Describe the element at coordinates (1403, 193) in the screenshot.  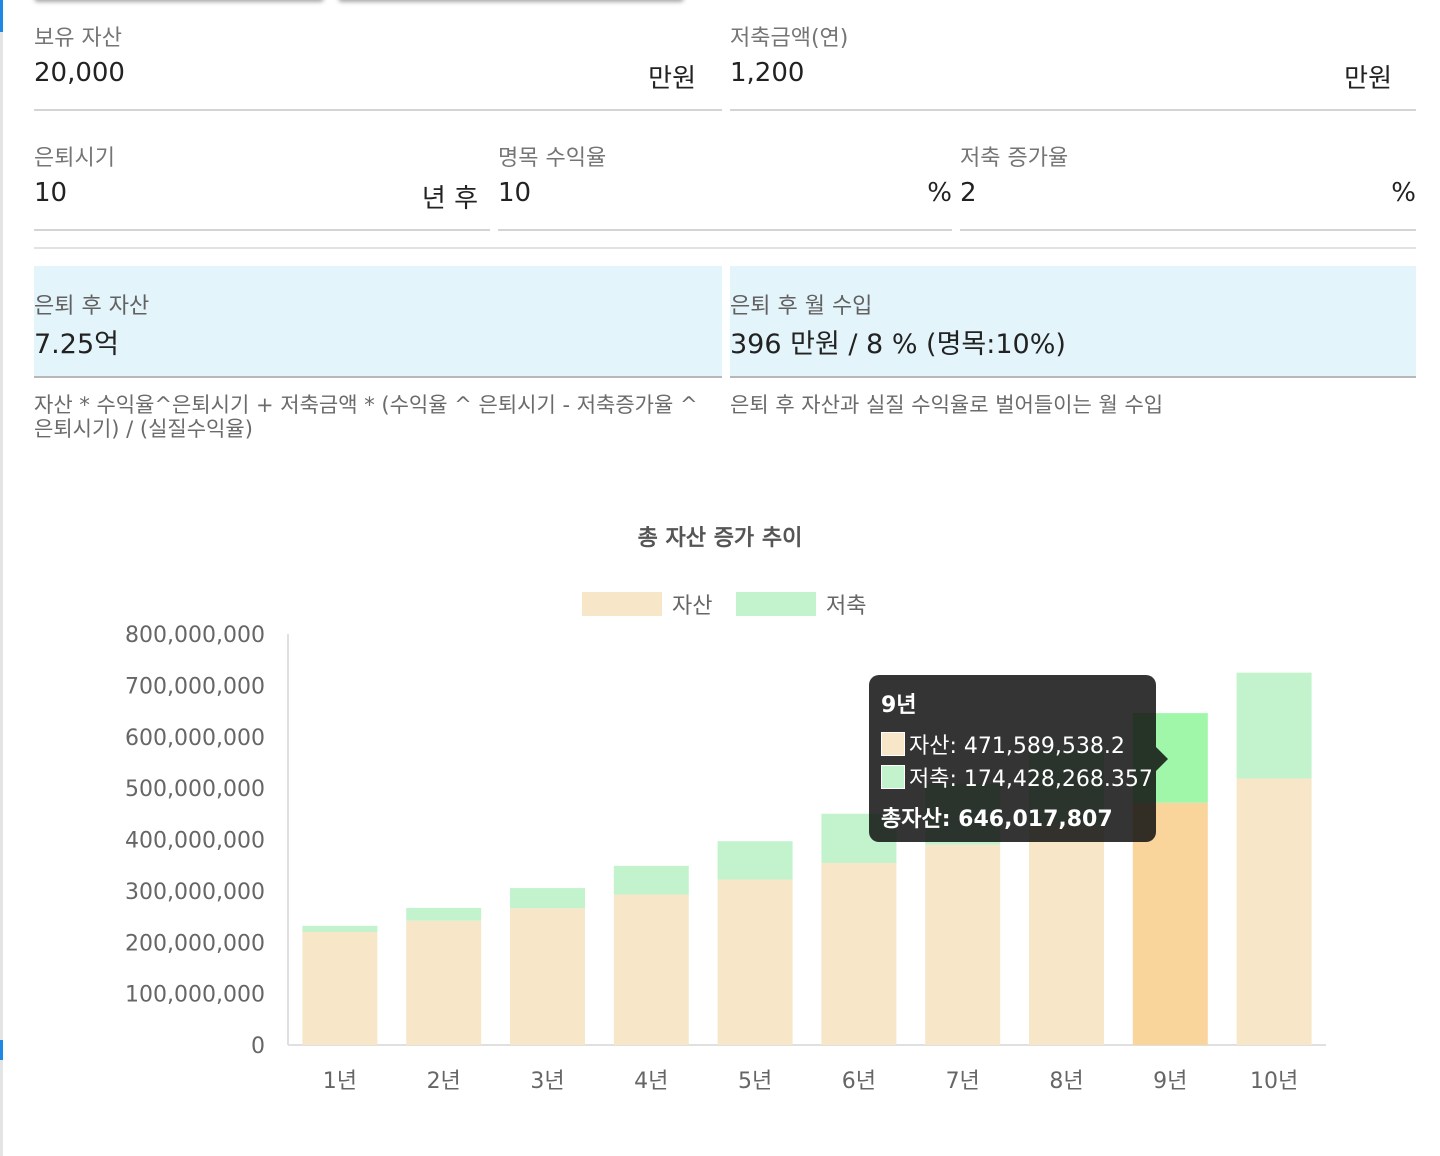
I see `savings-growth-unit: %` at that location.